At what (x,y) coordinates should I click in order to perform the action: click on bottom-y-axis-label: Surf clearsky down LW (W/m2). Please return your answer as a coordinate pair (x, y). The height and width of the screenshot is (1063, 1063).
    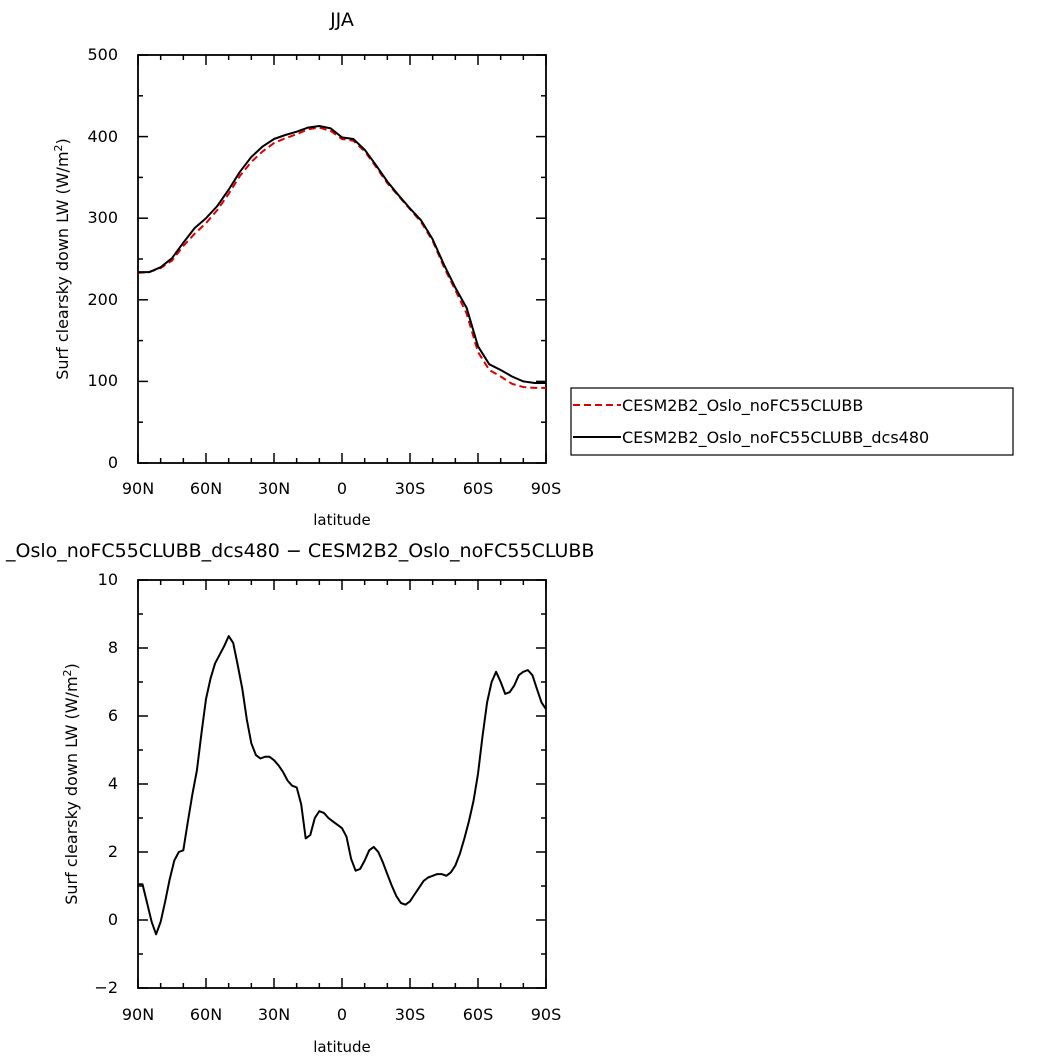
    Looking at the image, I should click on (71, 784).